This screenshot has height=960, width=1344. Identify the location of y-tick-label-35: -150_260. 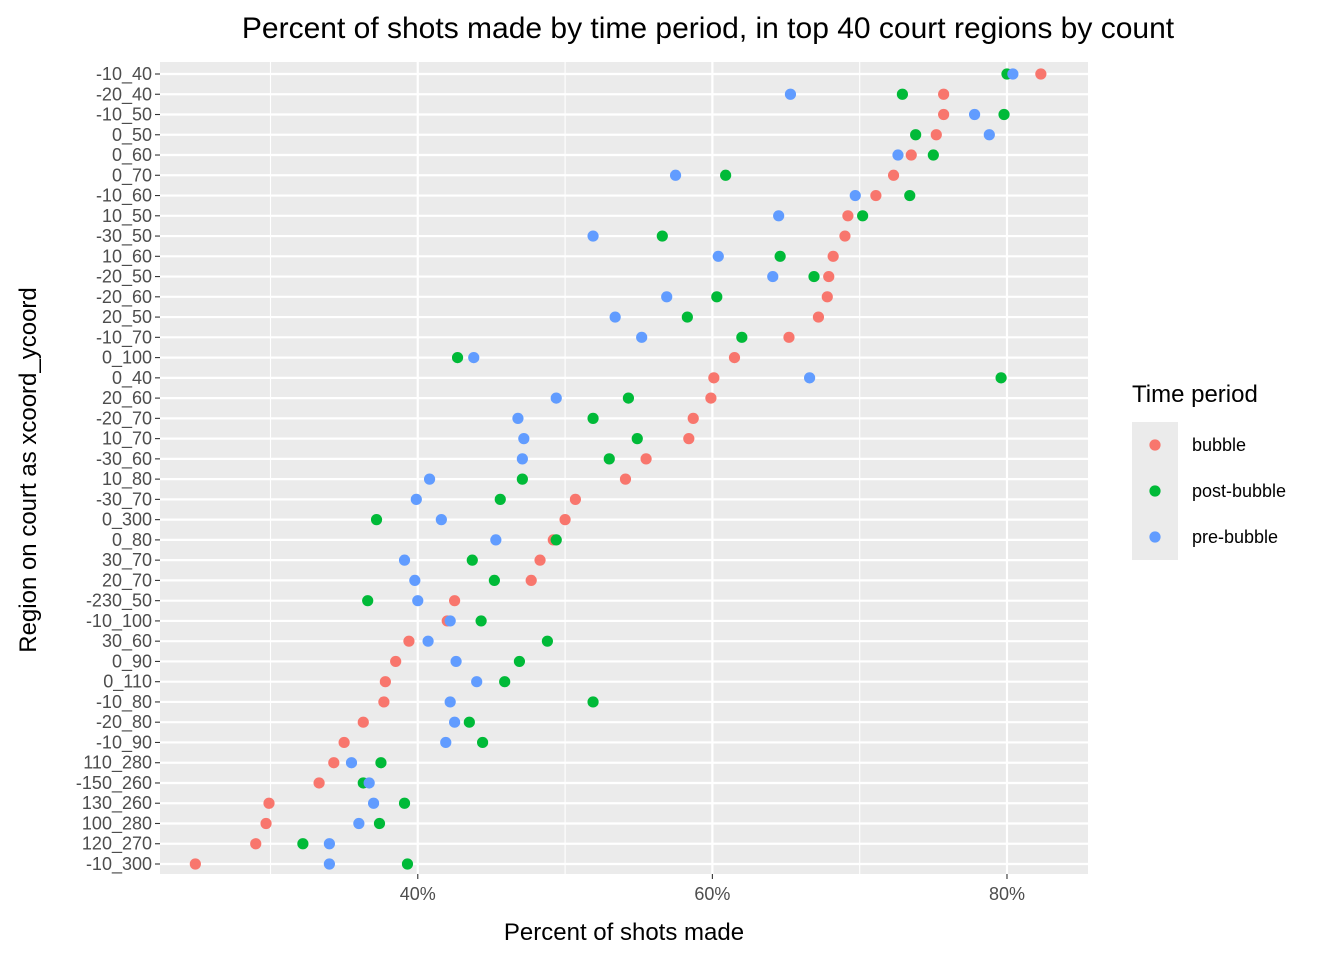
(114, 783).